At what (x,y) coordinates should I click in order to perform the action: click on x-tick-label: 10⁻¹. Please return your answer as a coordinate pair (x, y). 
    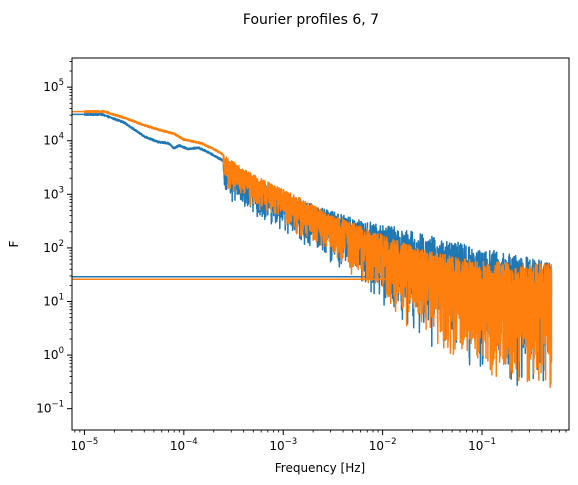
    Looking at the image, I should click on (482, 445).